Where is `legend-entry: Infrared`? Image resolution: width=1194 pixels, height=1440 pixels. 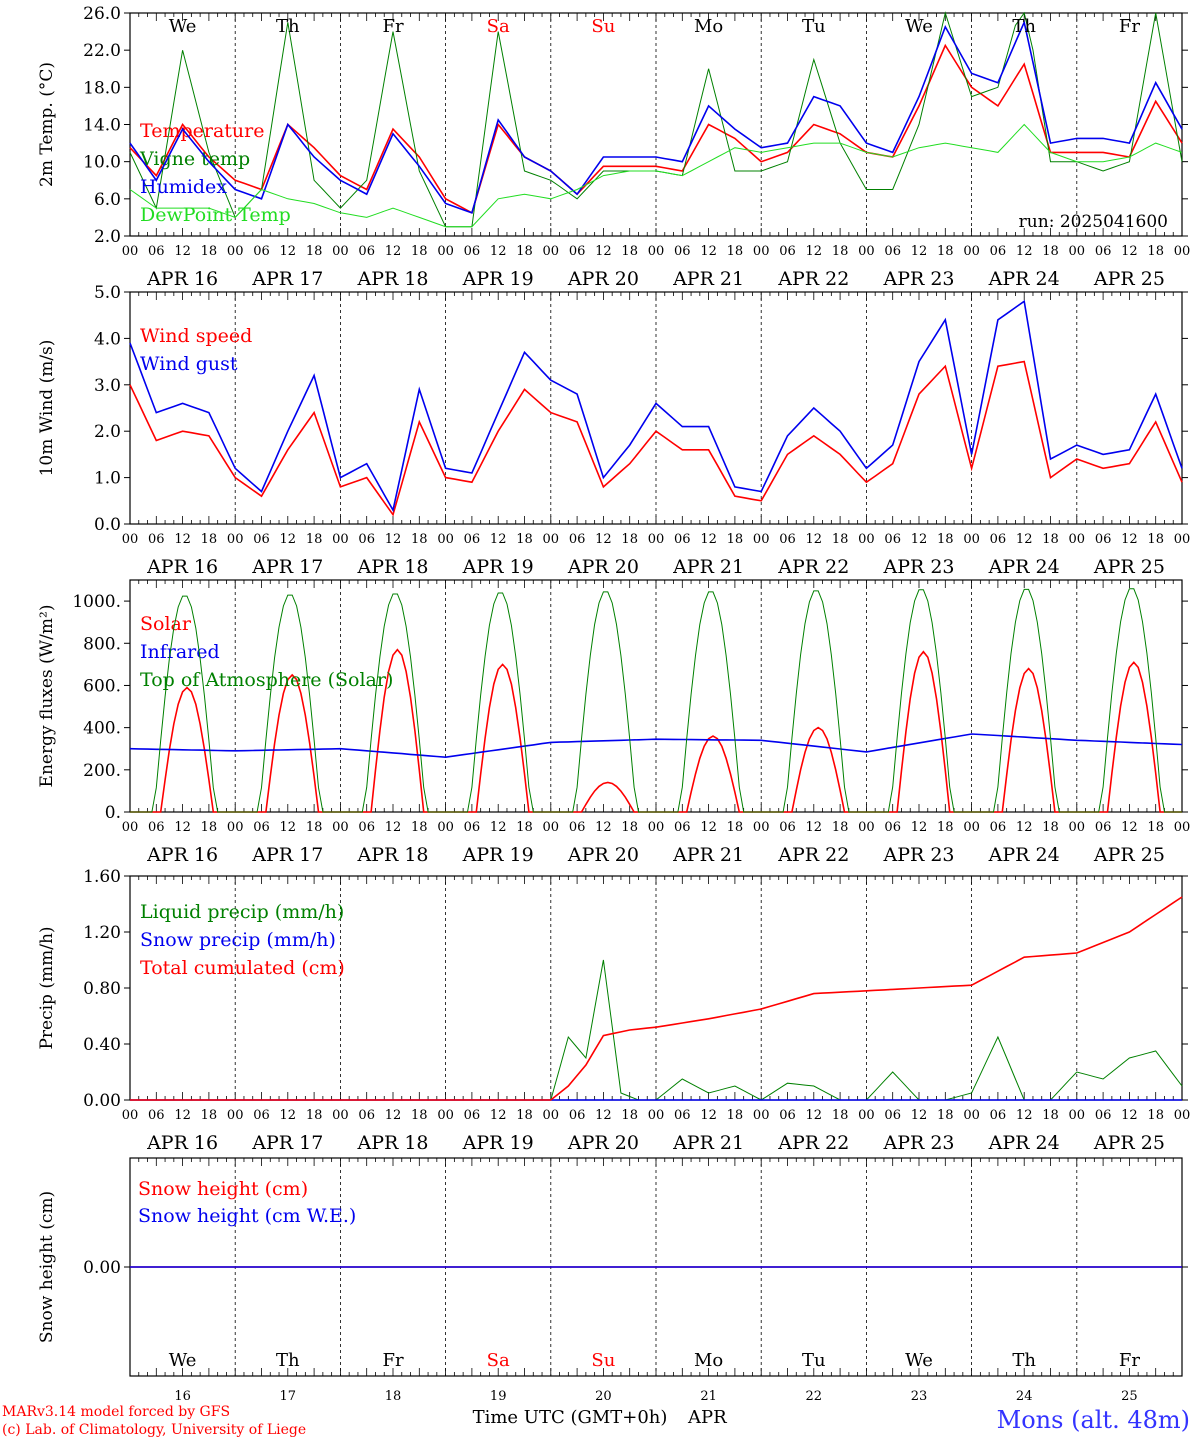 legend-entry: Infrared is located at coordinates (180, 652).